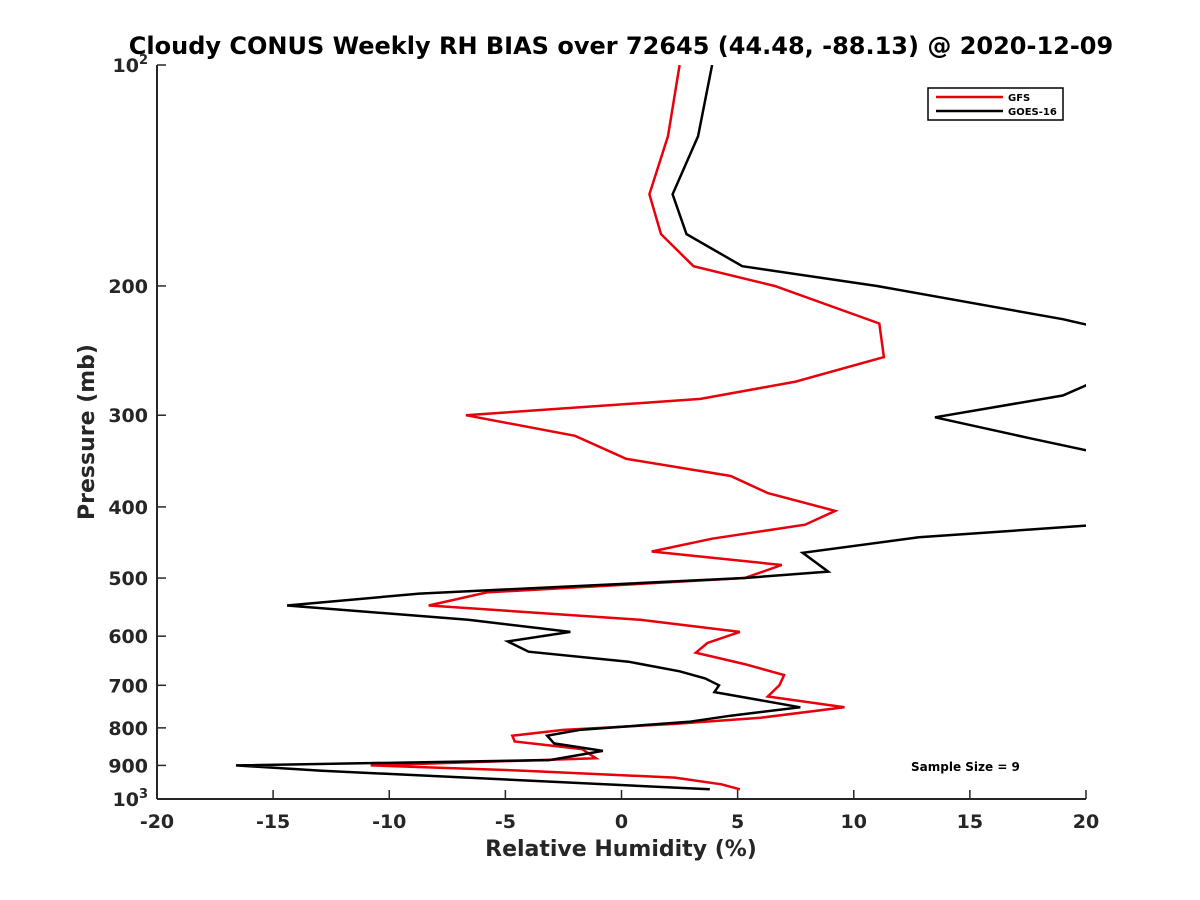  What do you see at coordinates (965, 767) in the screenshot?
I see `sample-size-annotation: Sample Size = 9` at bounding box center [965, 767].